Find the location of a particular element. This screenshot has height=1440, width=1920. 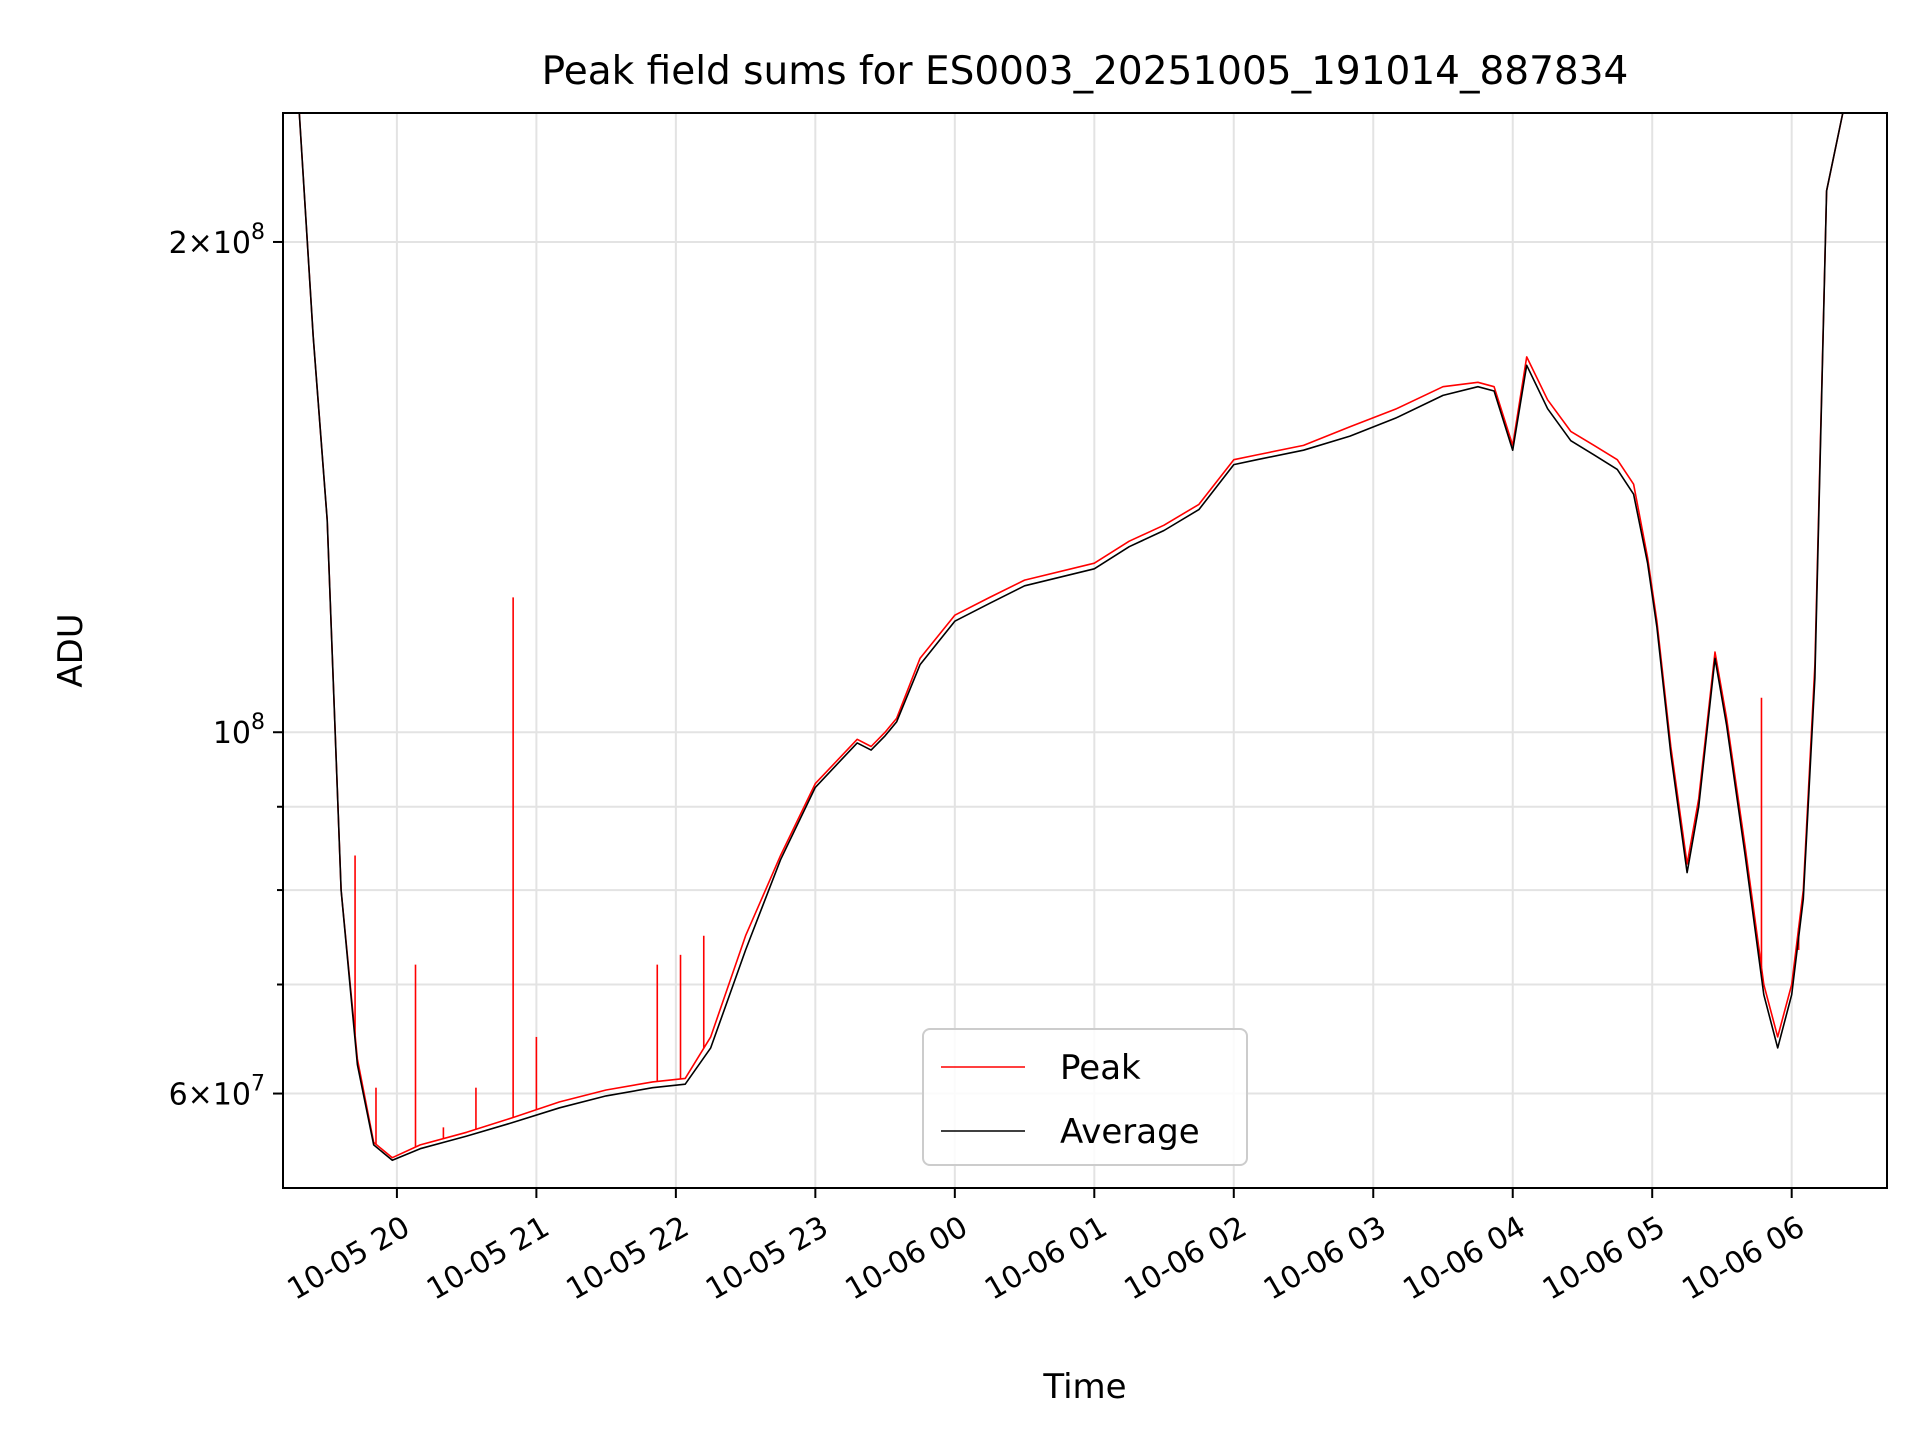

y-tick-label: 6×107 is located at coordinates (217, 1092).